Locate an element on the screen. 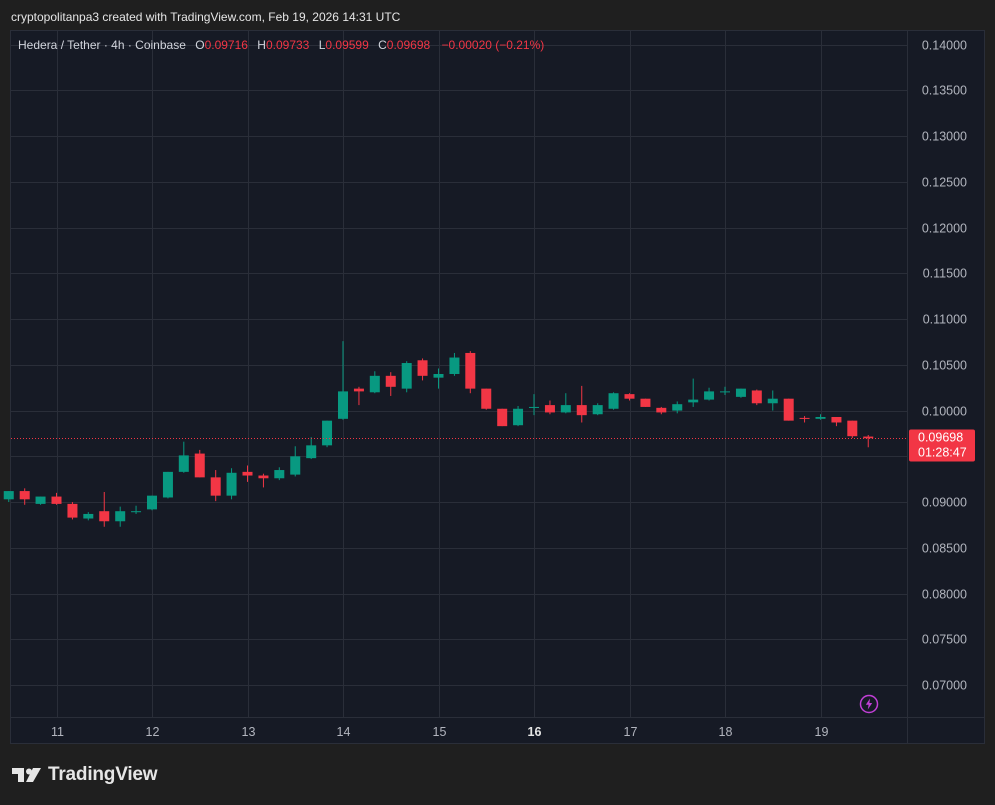 The height and width of the screenshot is (805, 995). lightning-icon is located at coordinates (869, 704).